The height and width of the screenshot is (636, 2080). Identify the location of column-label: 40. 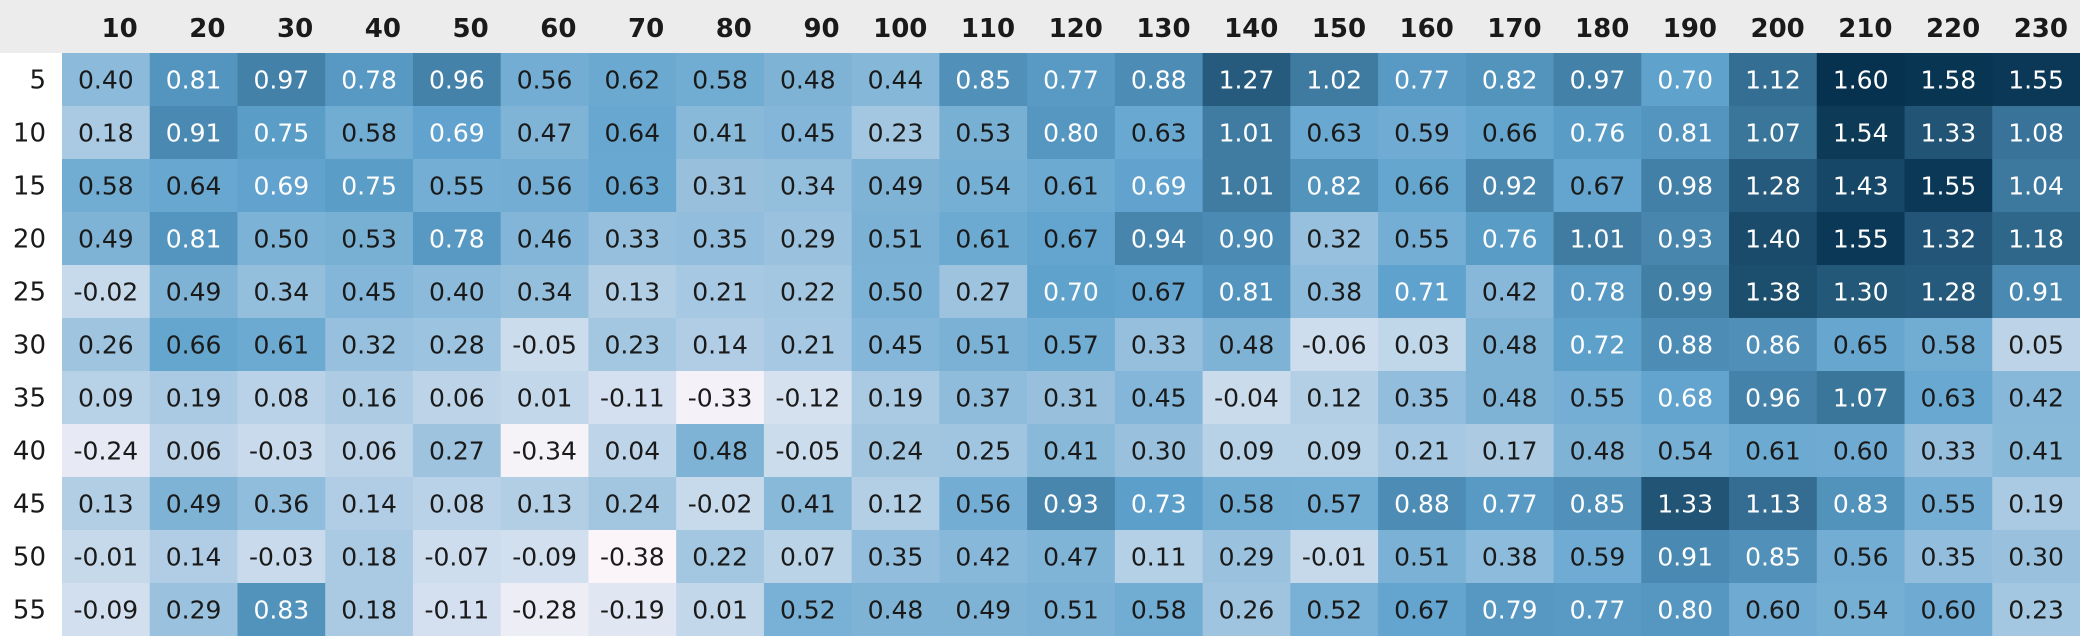
(383, 29).